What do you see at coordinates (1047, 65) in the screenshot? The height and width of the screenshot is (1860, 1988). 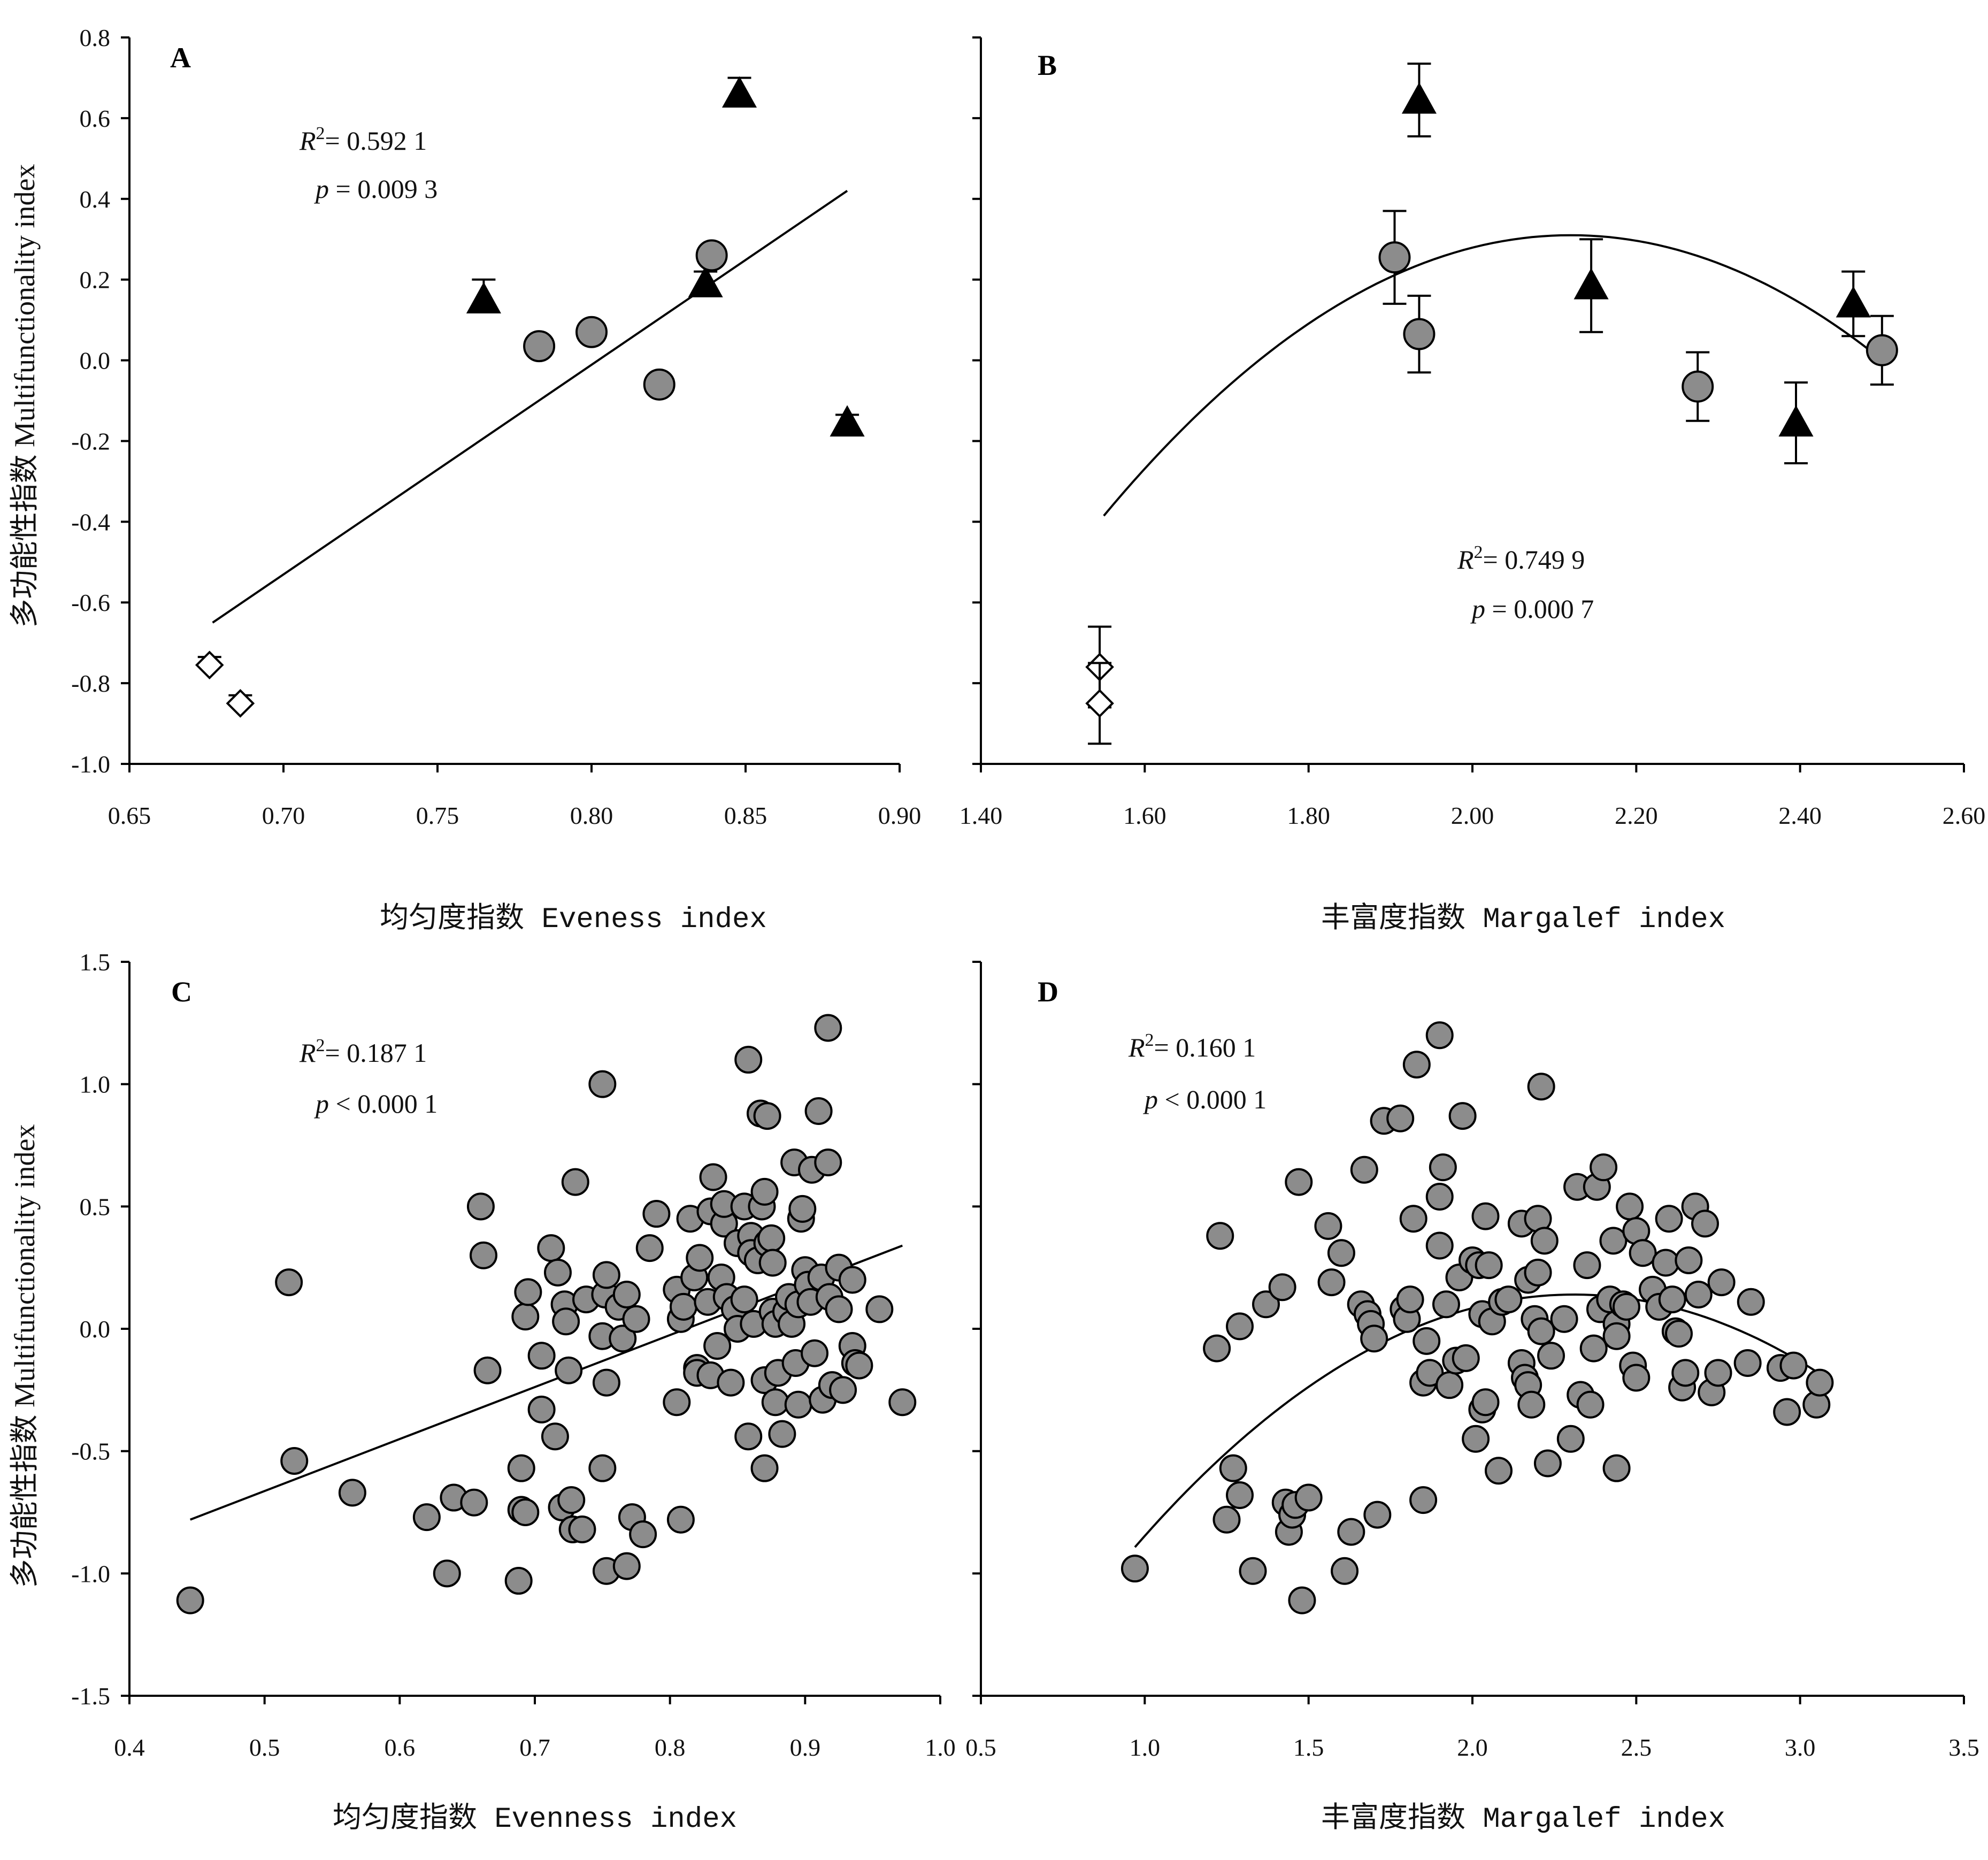 I see `panel-b-letter: B` at bounding box center [1047, 65].